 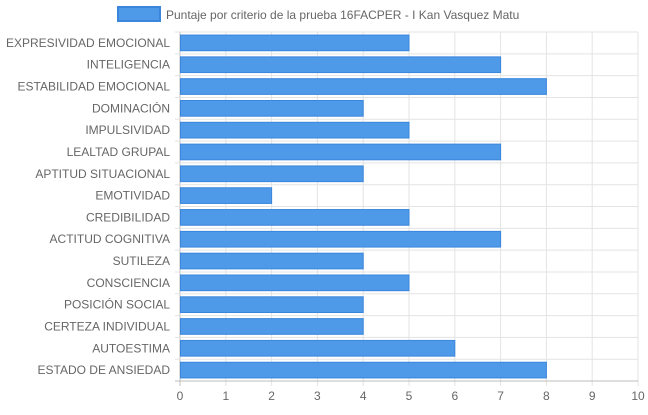 What do you see at coordinates (638, 396) in the screenshot?
I see `x-tick-label: 10` at bounding box center [638, 396].